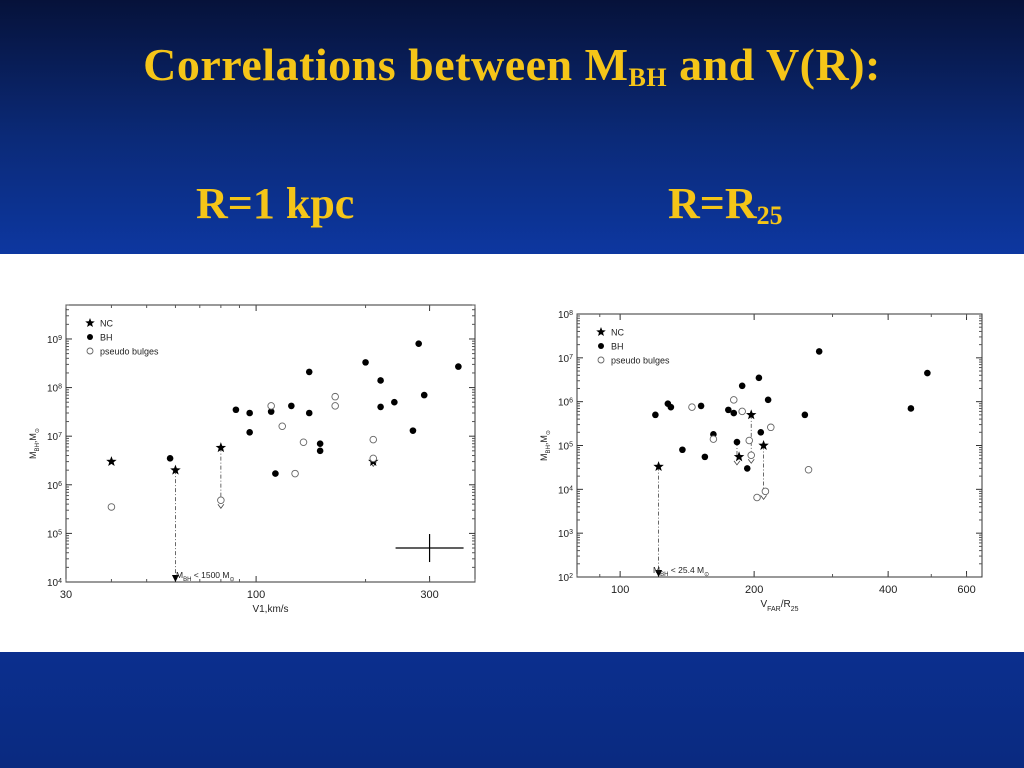 This screenshot has height=768, width=1024. Describe the element at coordinates (429, 595) in the screenshot. I see `x-tick-label: 300` at that location.